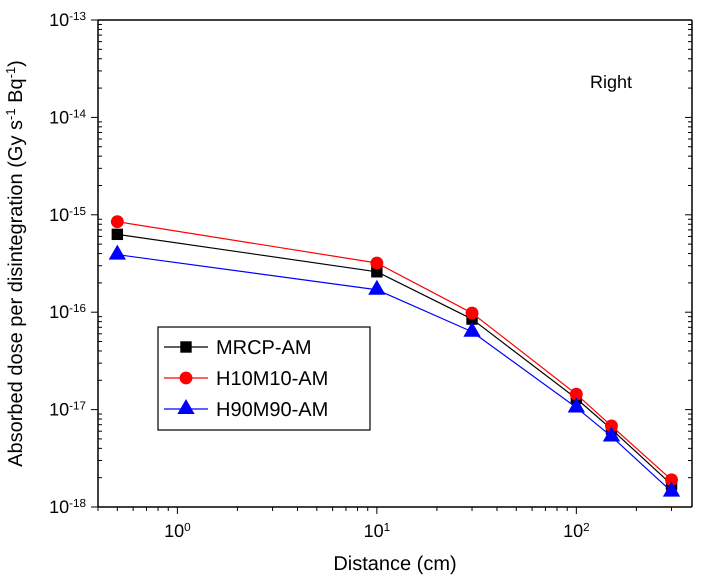 The height and width of the screenshot is (580, 702). Describe the element at coordinates (178, 530) in the screenshot. I see `x-tick-label: 10$^{0}$` at that location.